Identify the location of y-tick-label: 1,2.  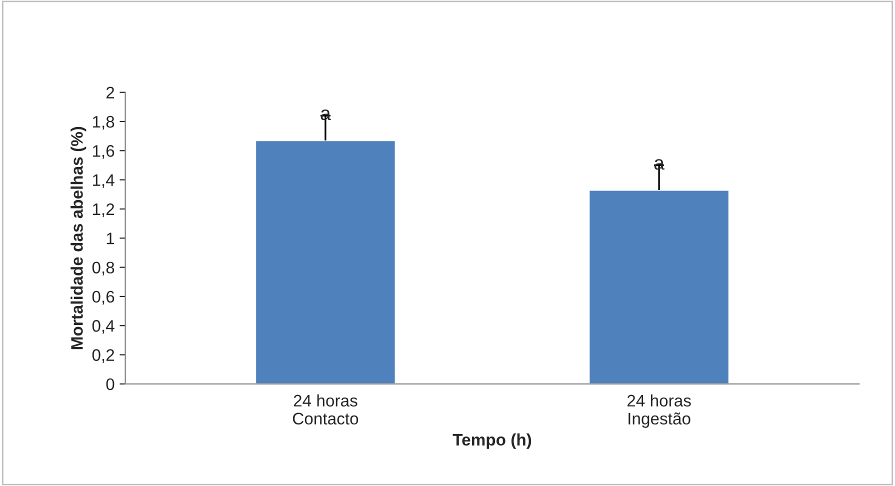
(103, 210).